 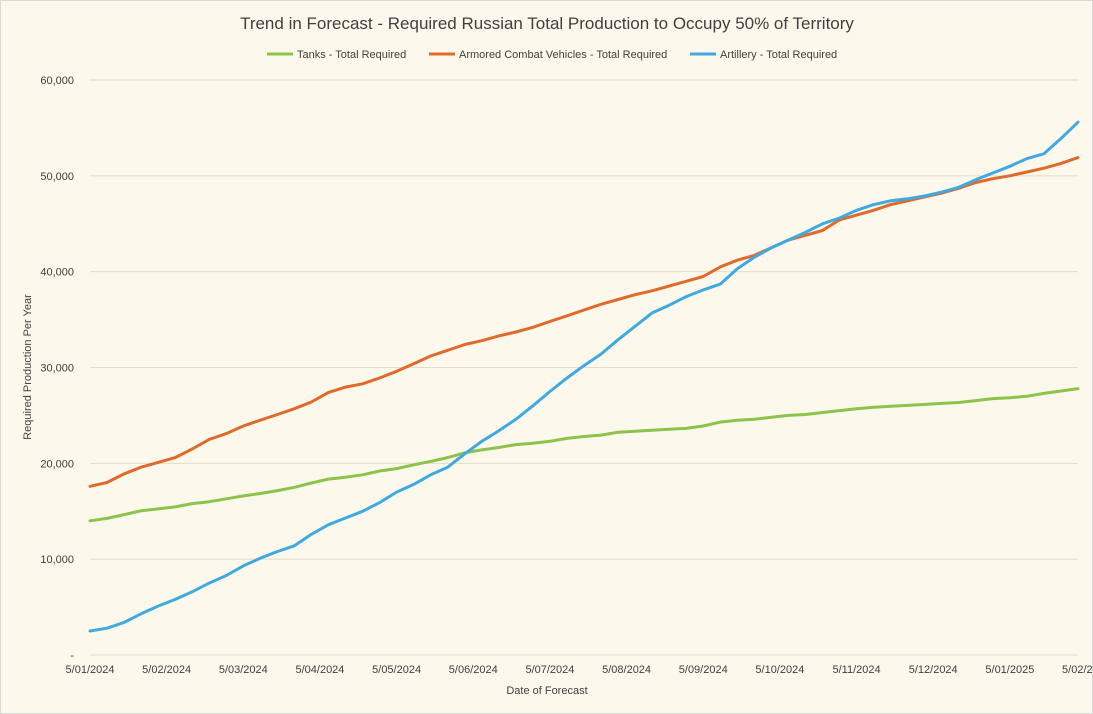 I want to click on legend-label: Tanks - Total Required, so click(x=351, y=55).